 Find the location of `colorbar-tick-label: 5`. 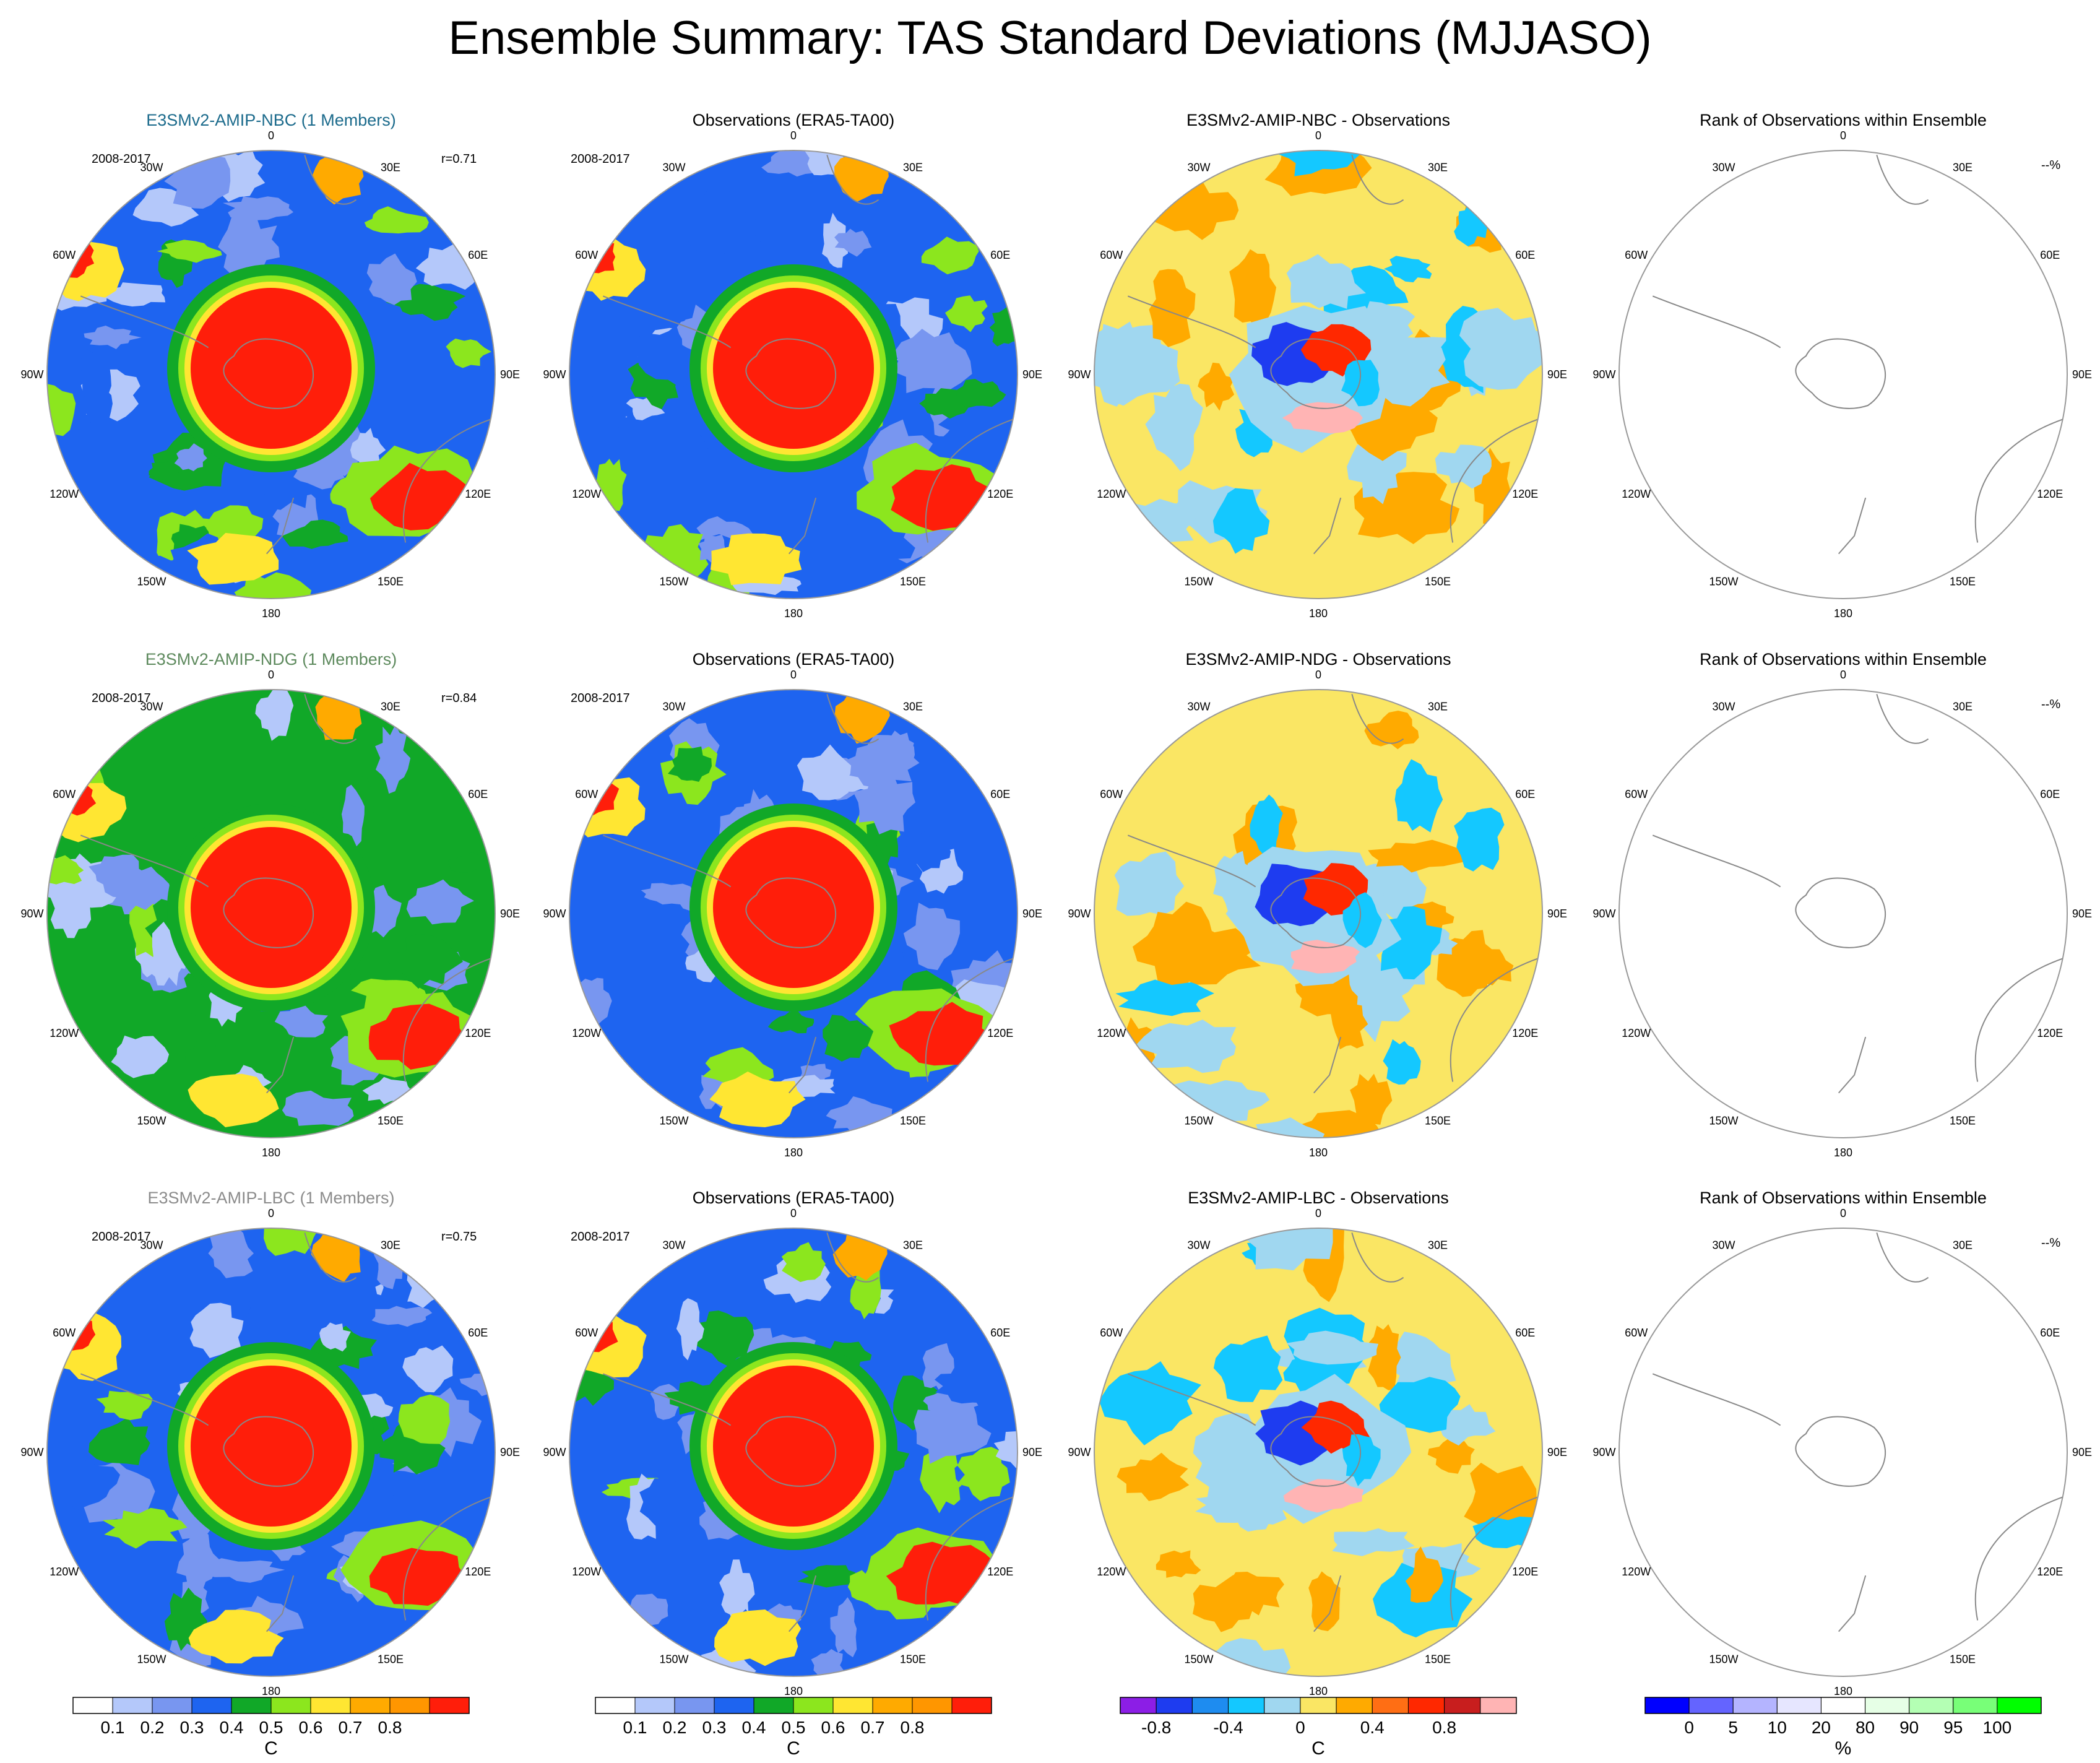

colorbar-tick-label: 5 is located at coordinates (1733, 1727).